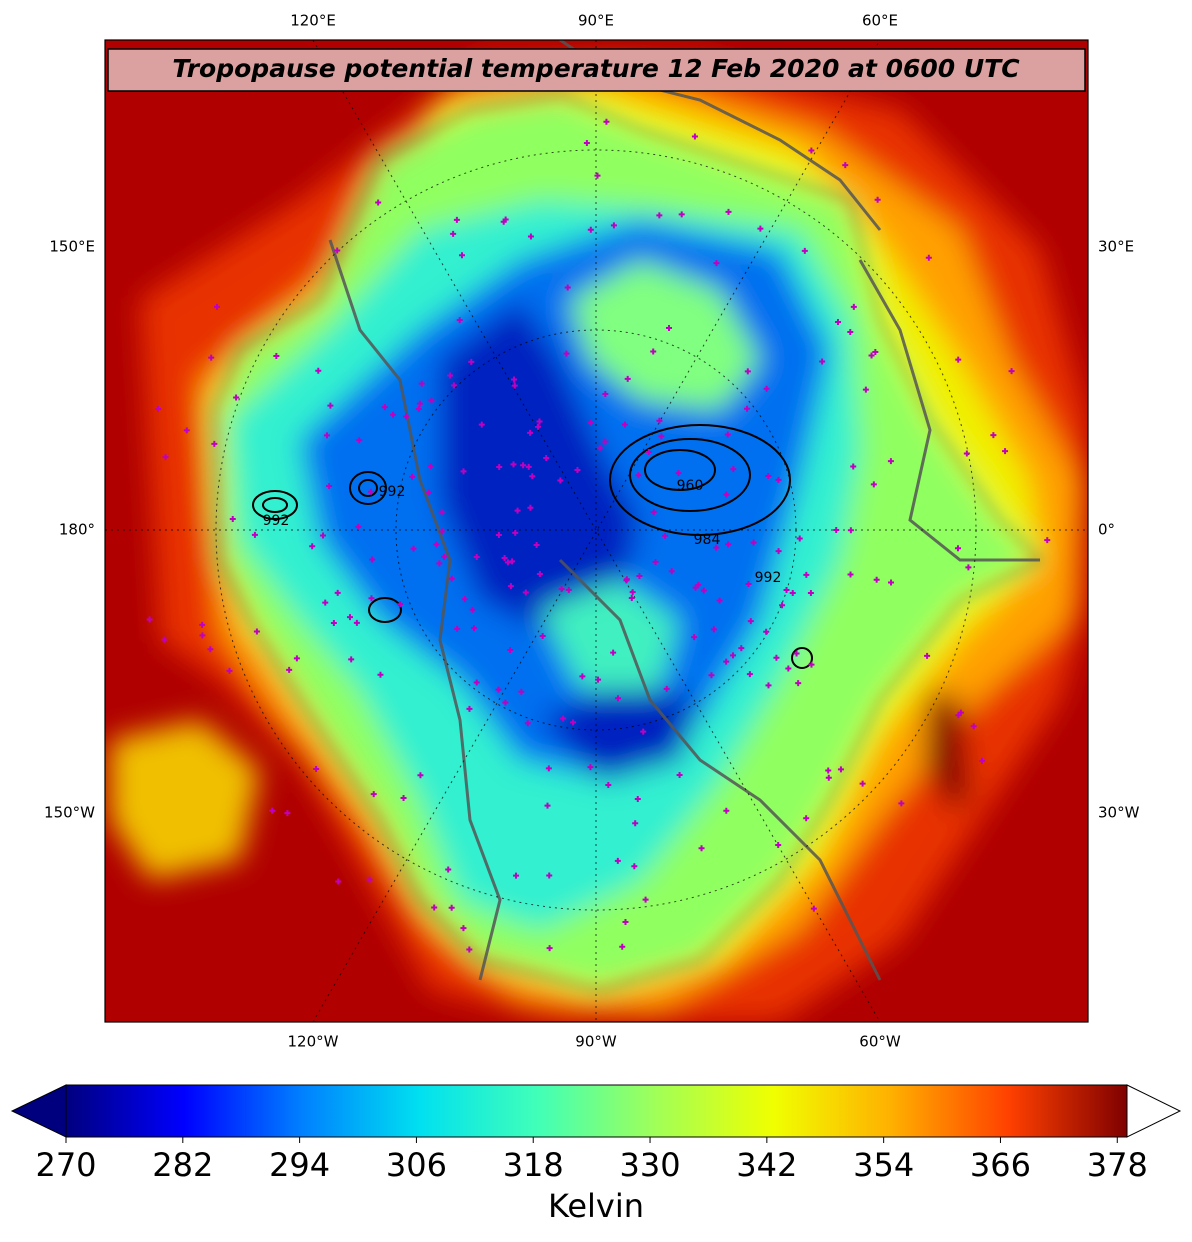  Describe the element at coordinates (69, 813) in the screenshot. I see `lon-label: 150°W` at that location.